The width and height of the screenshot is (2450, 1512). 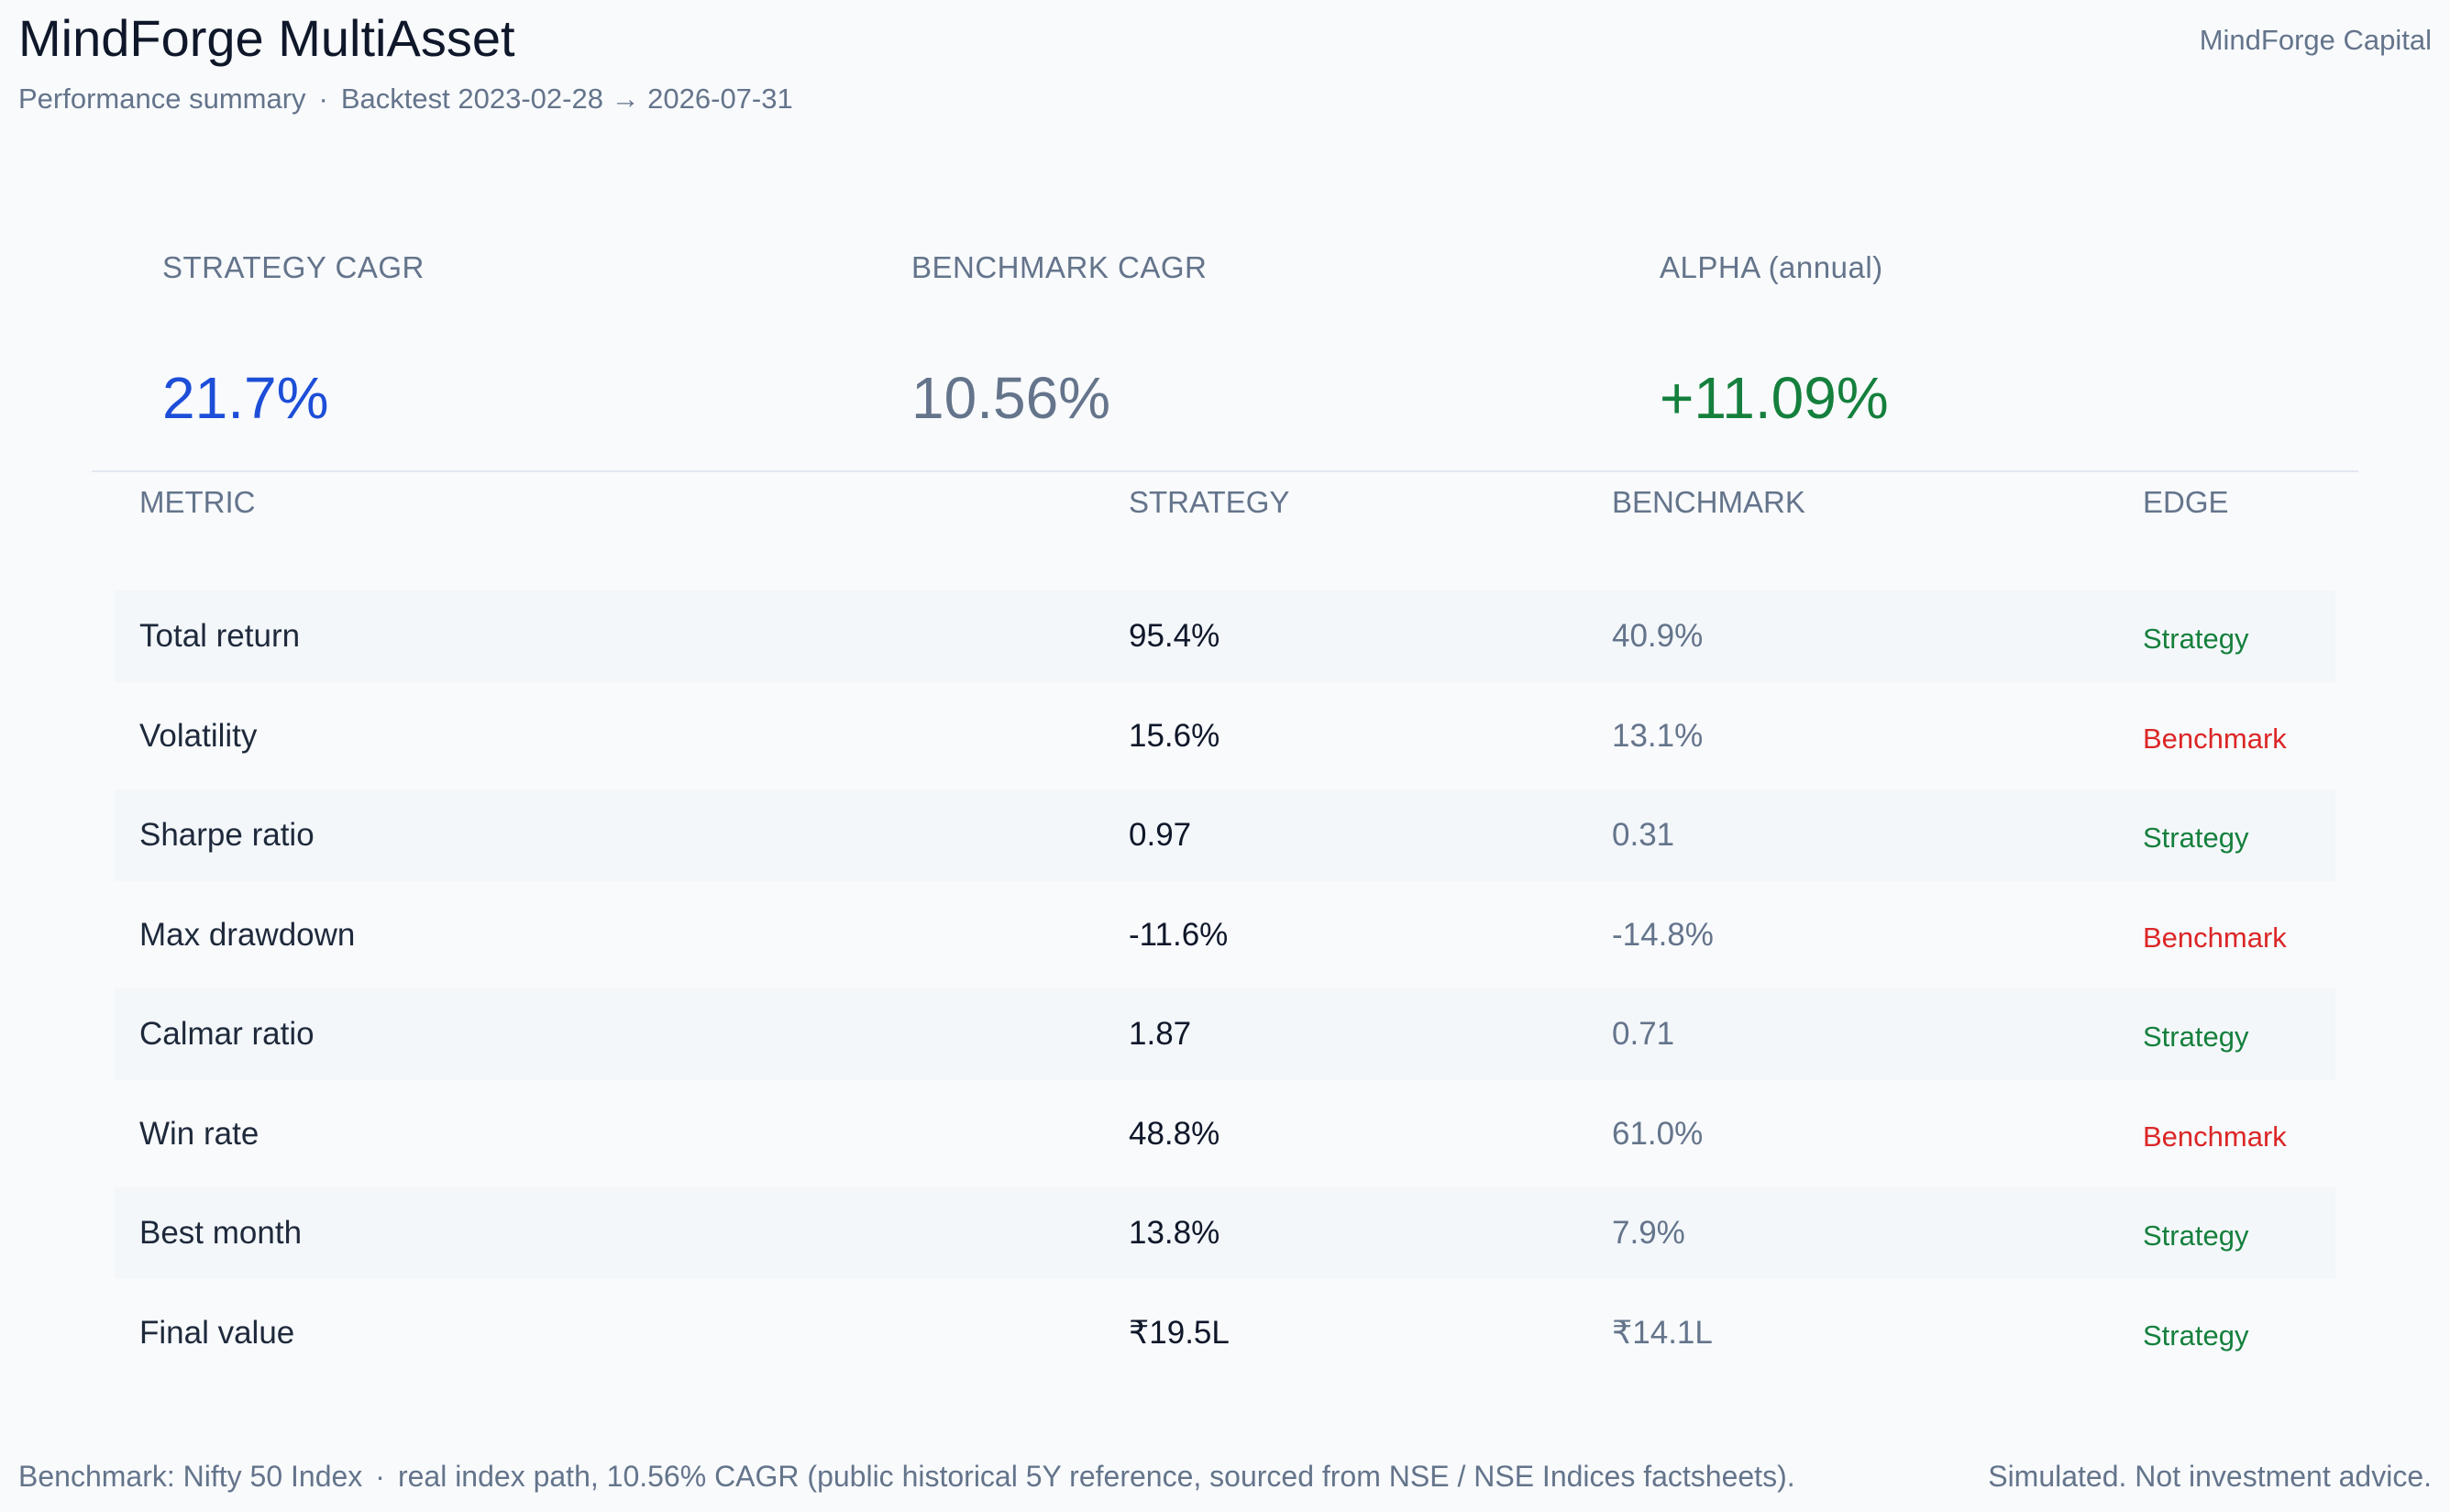 I want to click on benchmark-value: 13.1%, so click(x=1658, y=735).